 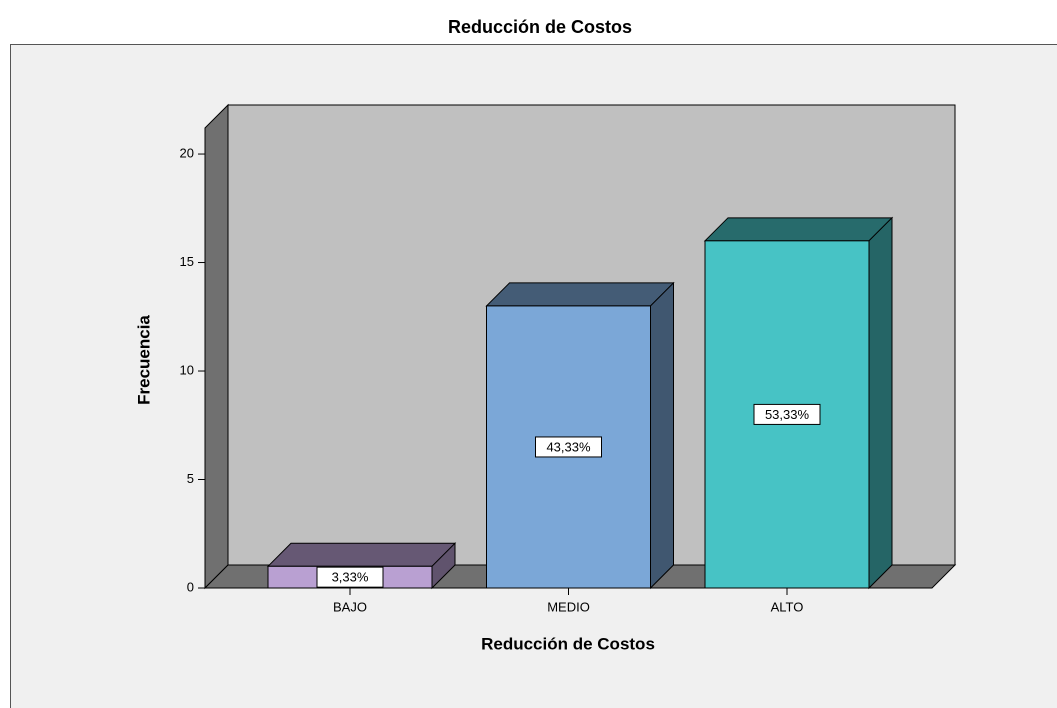 I want to click on value-label: 3,33%, so click(x=350, y=577).